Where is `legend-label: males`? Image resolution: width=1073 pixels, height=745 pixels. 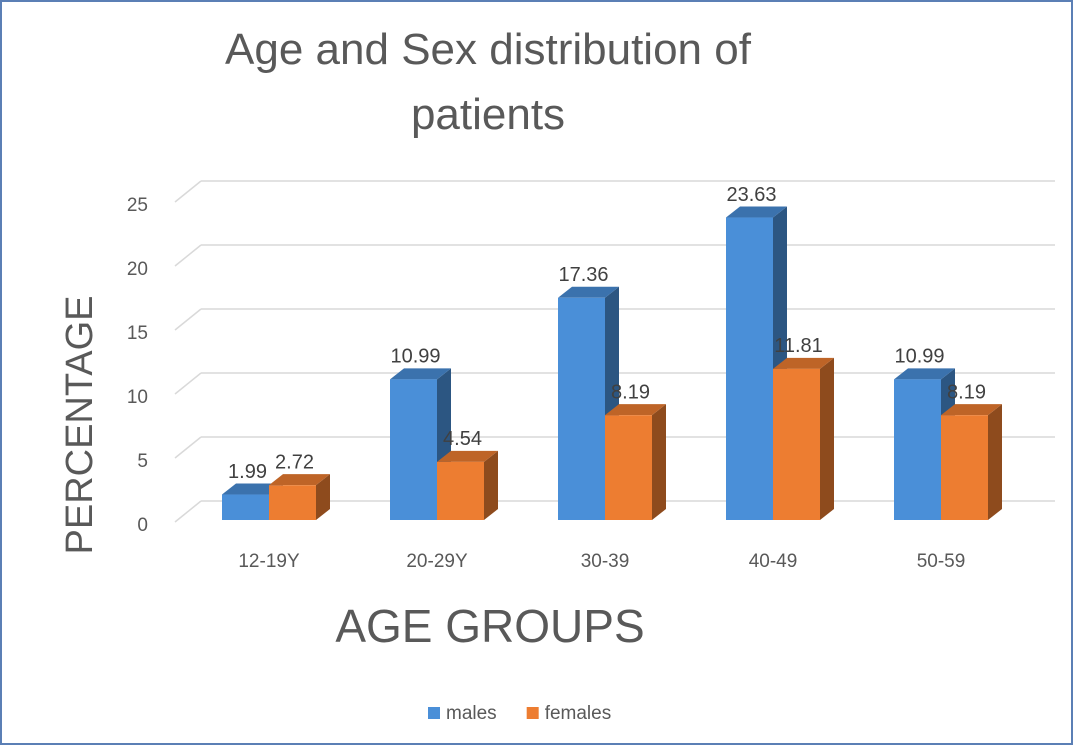 legend-label: males is located at coordinates (471, 713).